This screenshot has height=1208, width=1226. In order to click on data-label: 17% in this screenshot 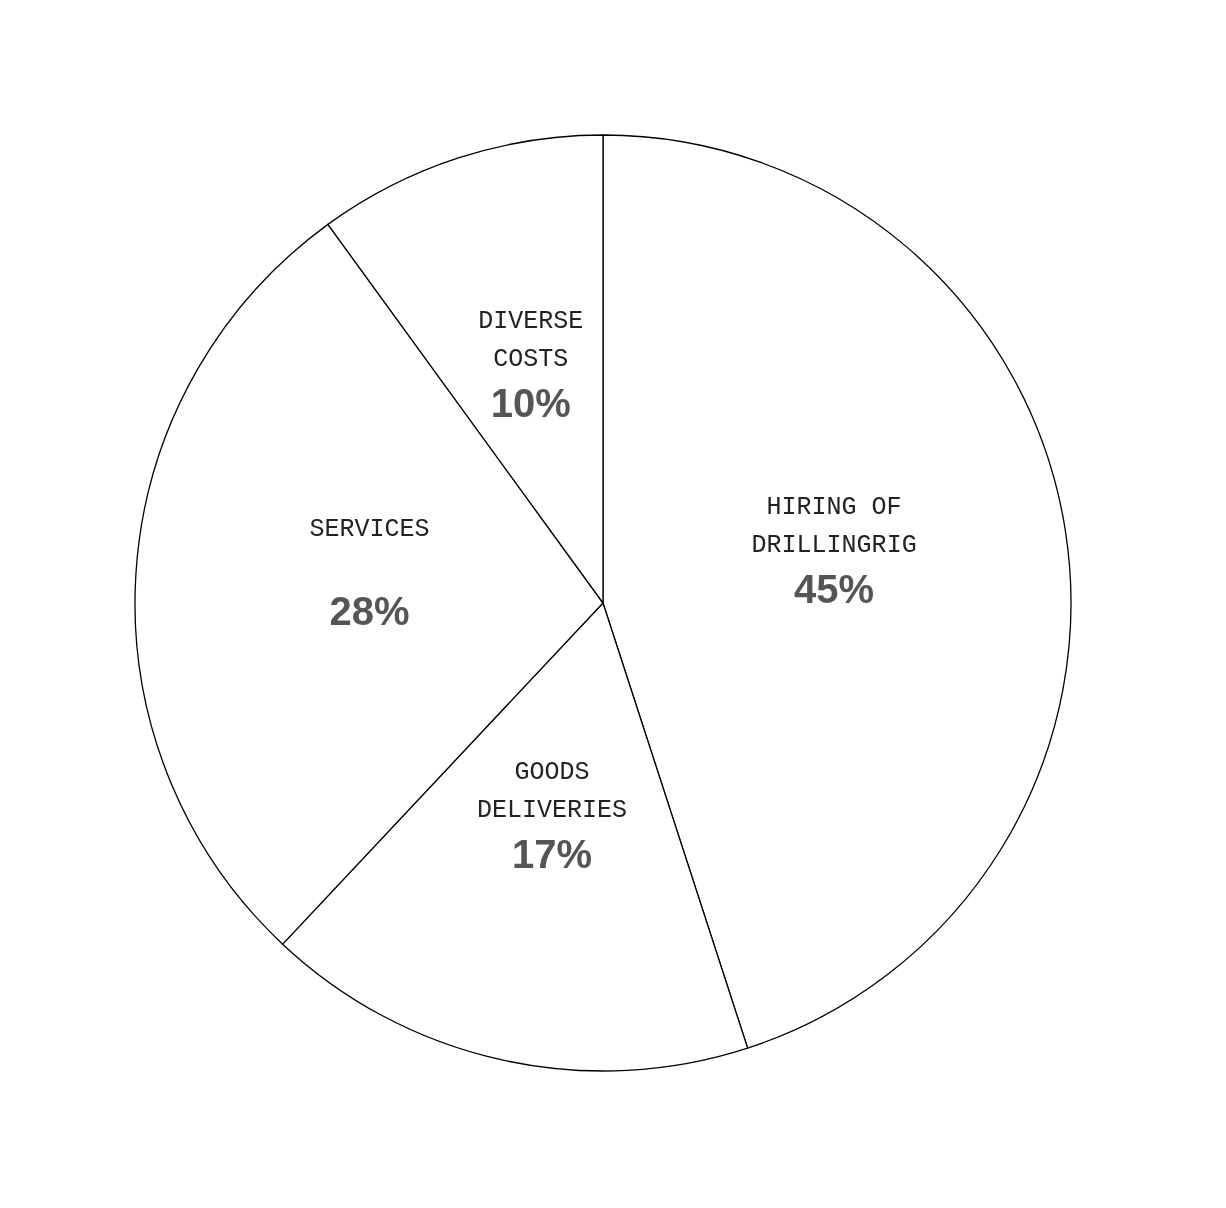, I will do `click(551, 854)`.